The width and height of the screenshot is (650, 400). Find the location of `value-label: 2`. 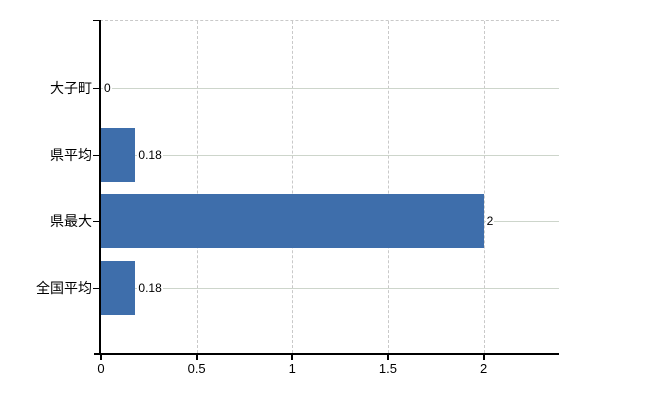

value-label: 2 is located at coordinates (490, 221).